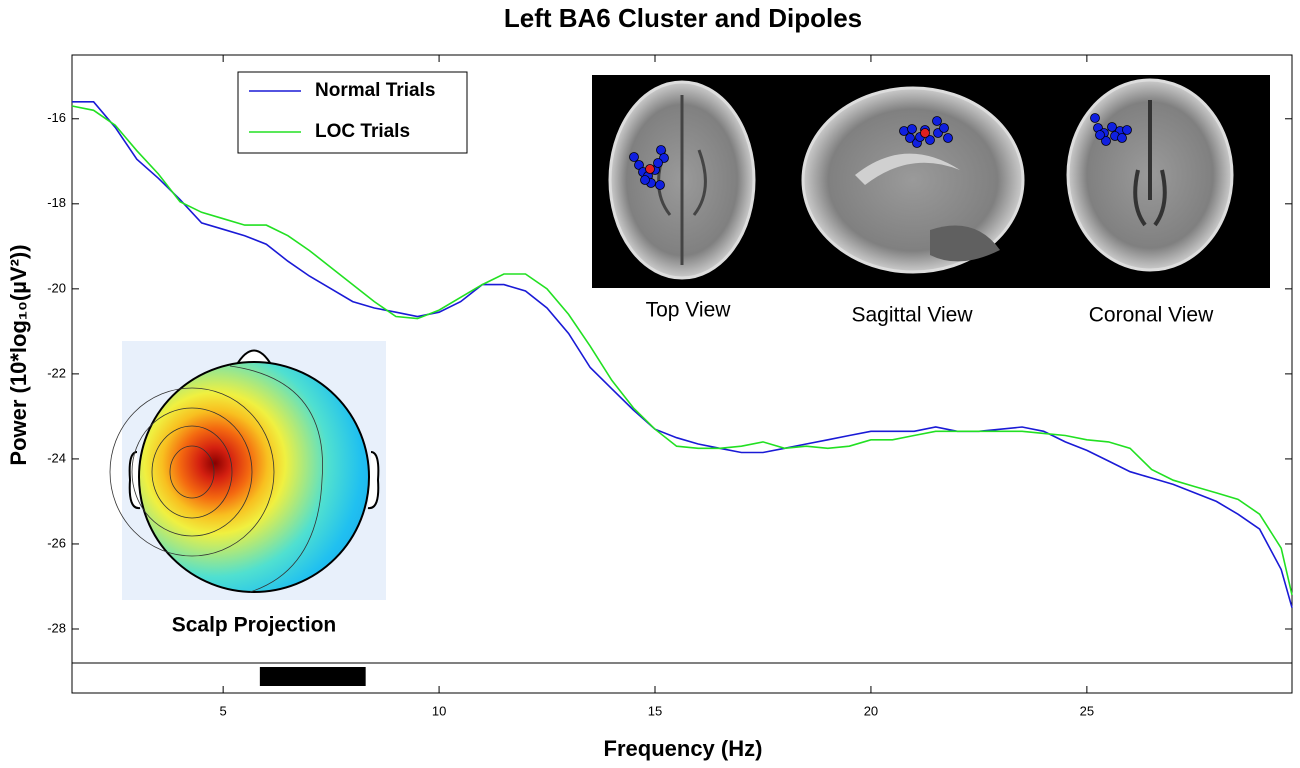 Image resolution: width=1300 pixels, height=768 pixels. Describe the element at coordinates (912, 315) in the screenshot. I see `annotation: Sagittal View` at that location.